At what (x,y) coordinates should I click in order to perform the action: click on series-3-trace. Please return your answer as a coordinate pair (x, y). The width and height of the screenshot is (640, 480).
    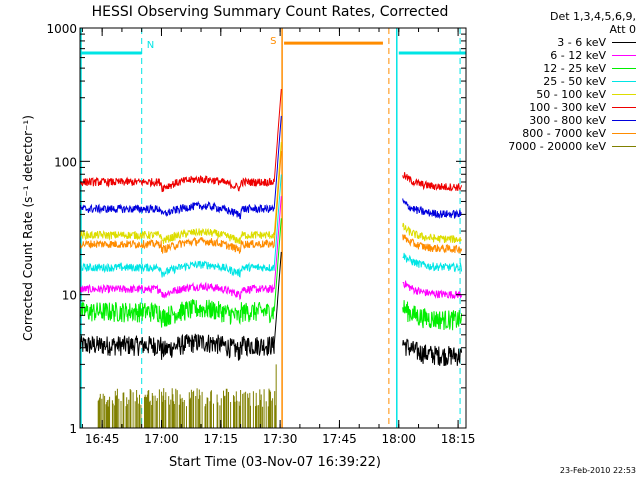
    Looking at the image, I should click on (271, 226).